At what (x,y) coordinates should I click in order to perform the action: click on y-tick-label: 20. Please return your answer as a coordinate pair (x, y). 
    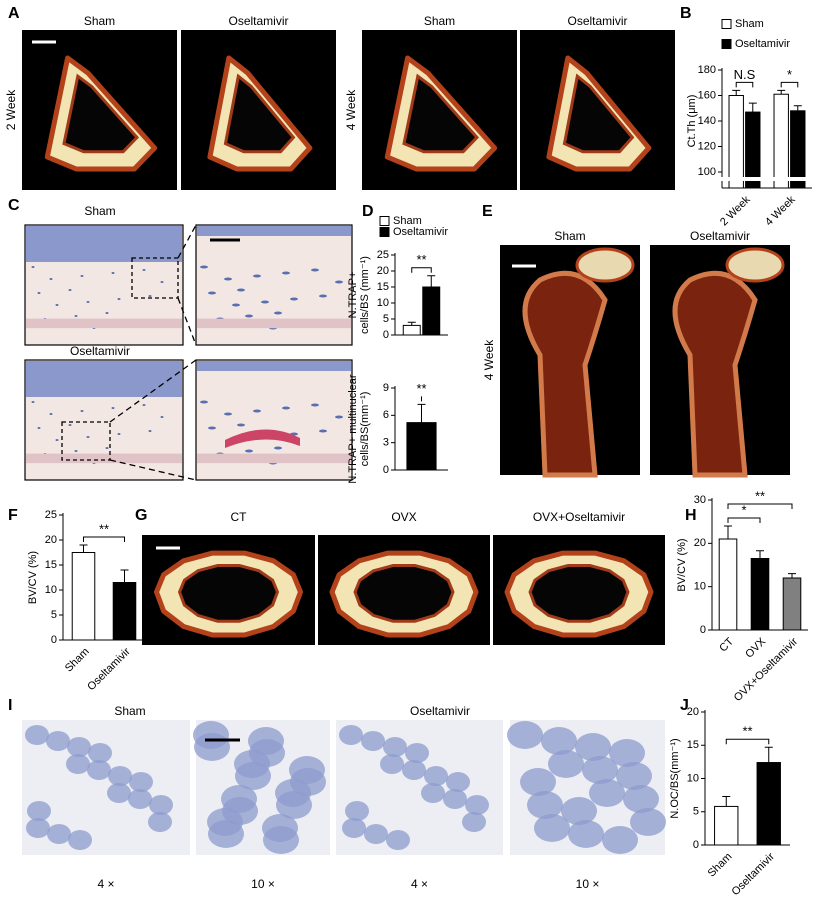
    Looking at the image, I should click on (693, 712).